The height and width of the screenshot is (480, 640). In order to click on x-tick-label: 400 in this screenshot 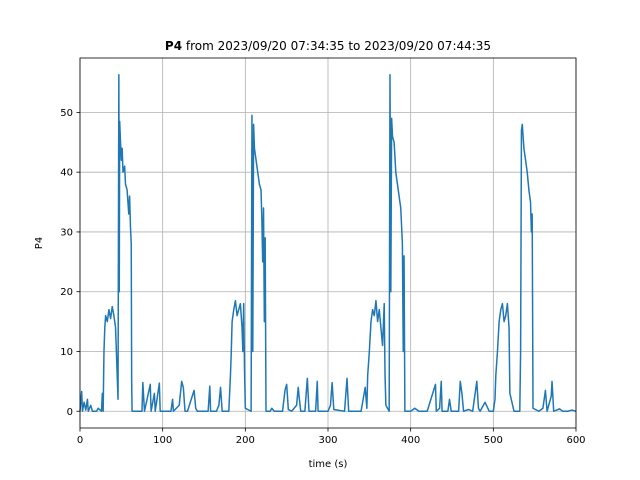, I will do `click(410, 440)`.